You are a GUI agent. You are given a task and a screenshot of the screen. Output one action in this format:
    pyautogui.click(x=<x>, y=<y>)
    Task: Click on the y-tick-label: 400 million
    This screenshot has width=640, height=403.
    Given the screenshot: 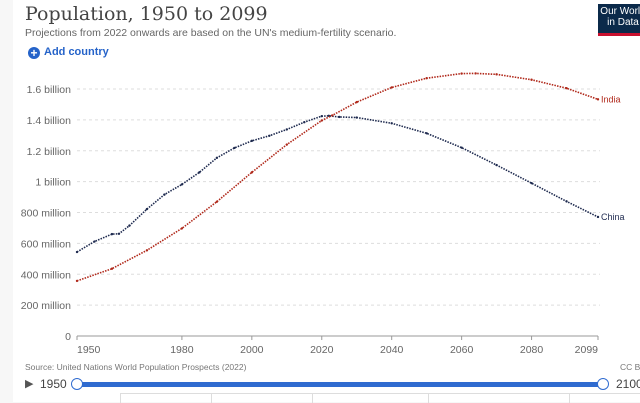 What is the action you would take?
    pyautogui.click(x=46, y=275)
    